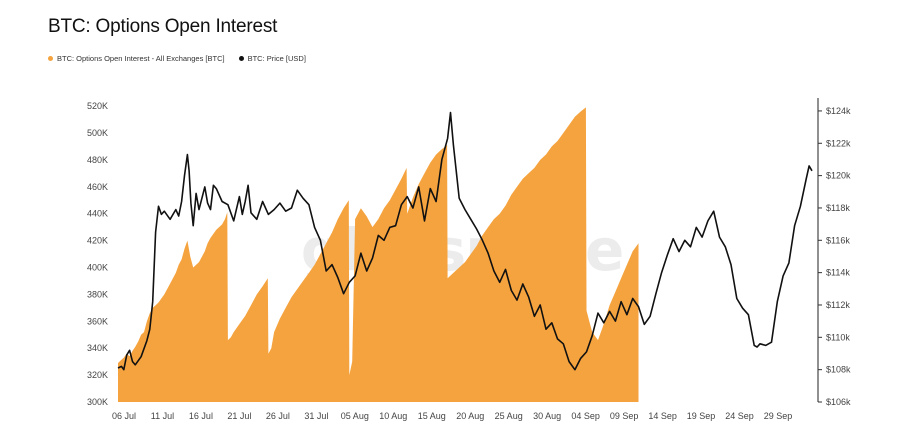 The image size is (902, 438). Describe the element at coordinates (97, 375) in the screenshot. I see `y-left-tick-label: 320K` at that location.